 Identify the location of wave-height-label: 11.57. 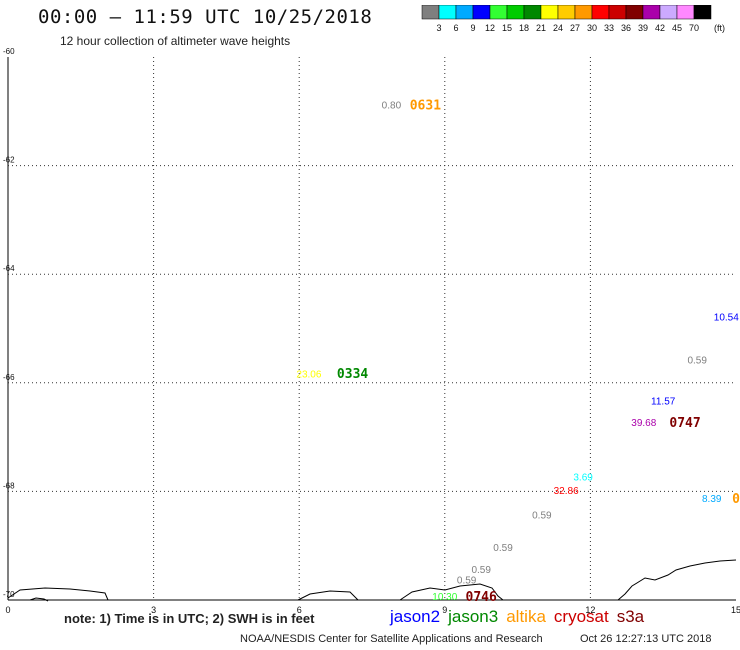
(663, 401).